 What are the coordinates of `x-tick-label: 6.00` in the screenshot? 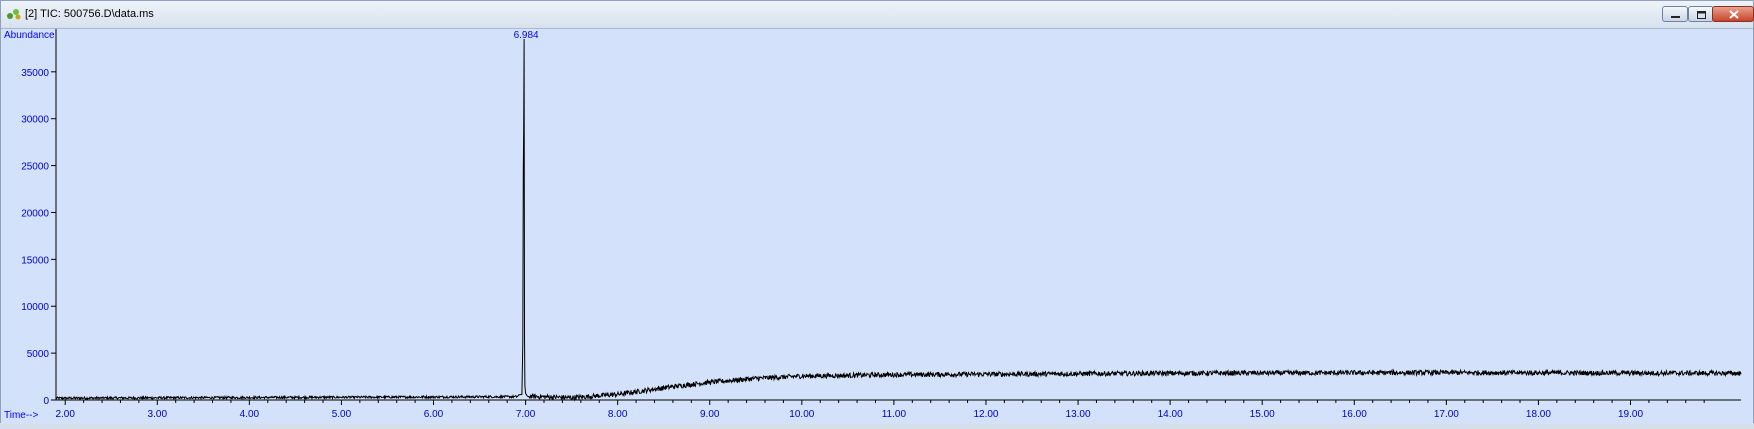 It's located at (434, 414).